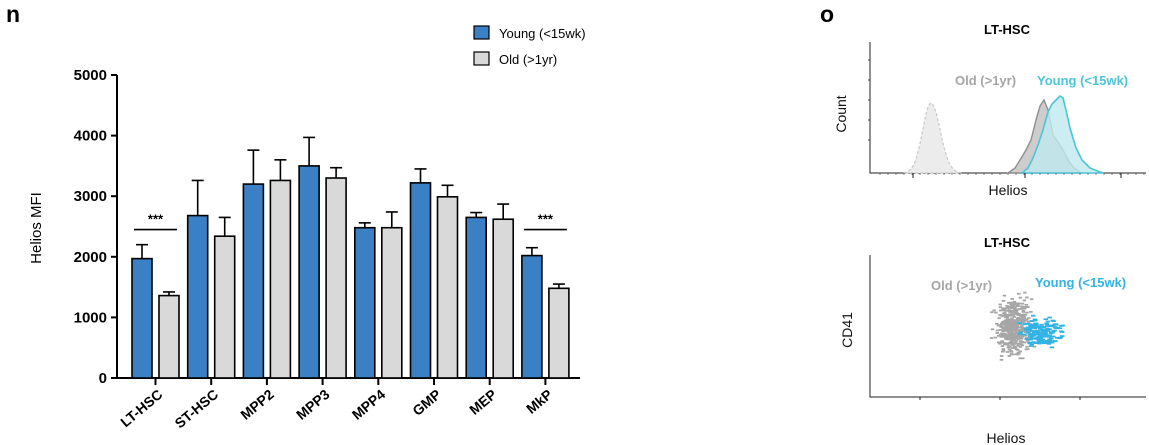 This screenshot has height=445, width=1149. Describe the element at coordinates (313, 404) in the screenshot. I see `x-tick-label: MPP3` at that location.